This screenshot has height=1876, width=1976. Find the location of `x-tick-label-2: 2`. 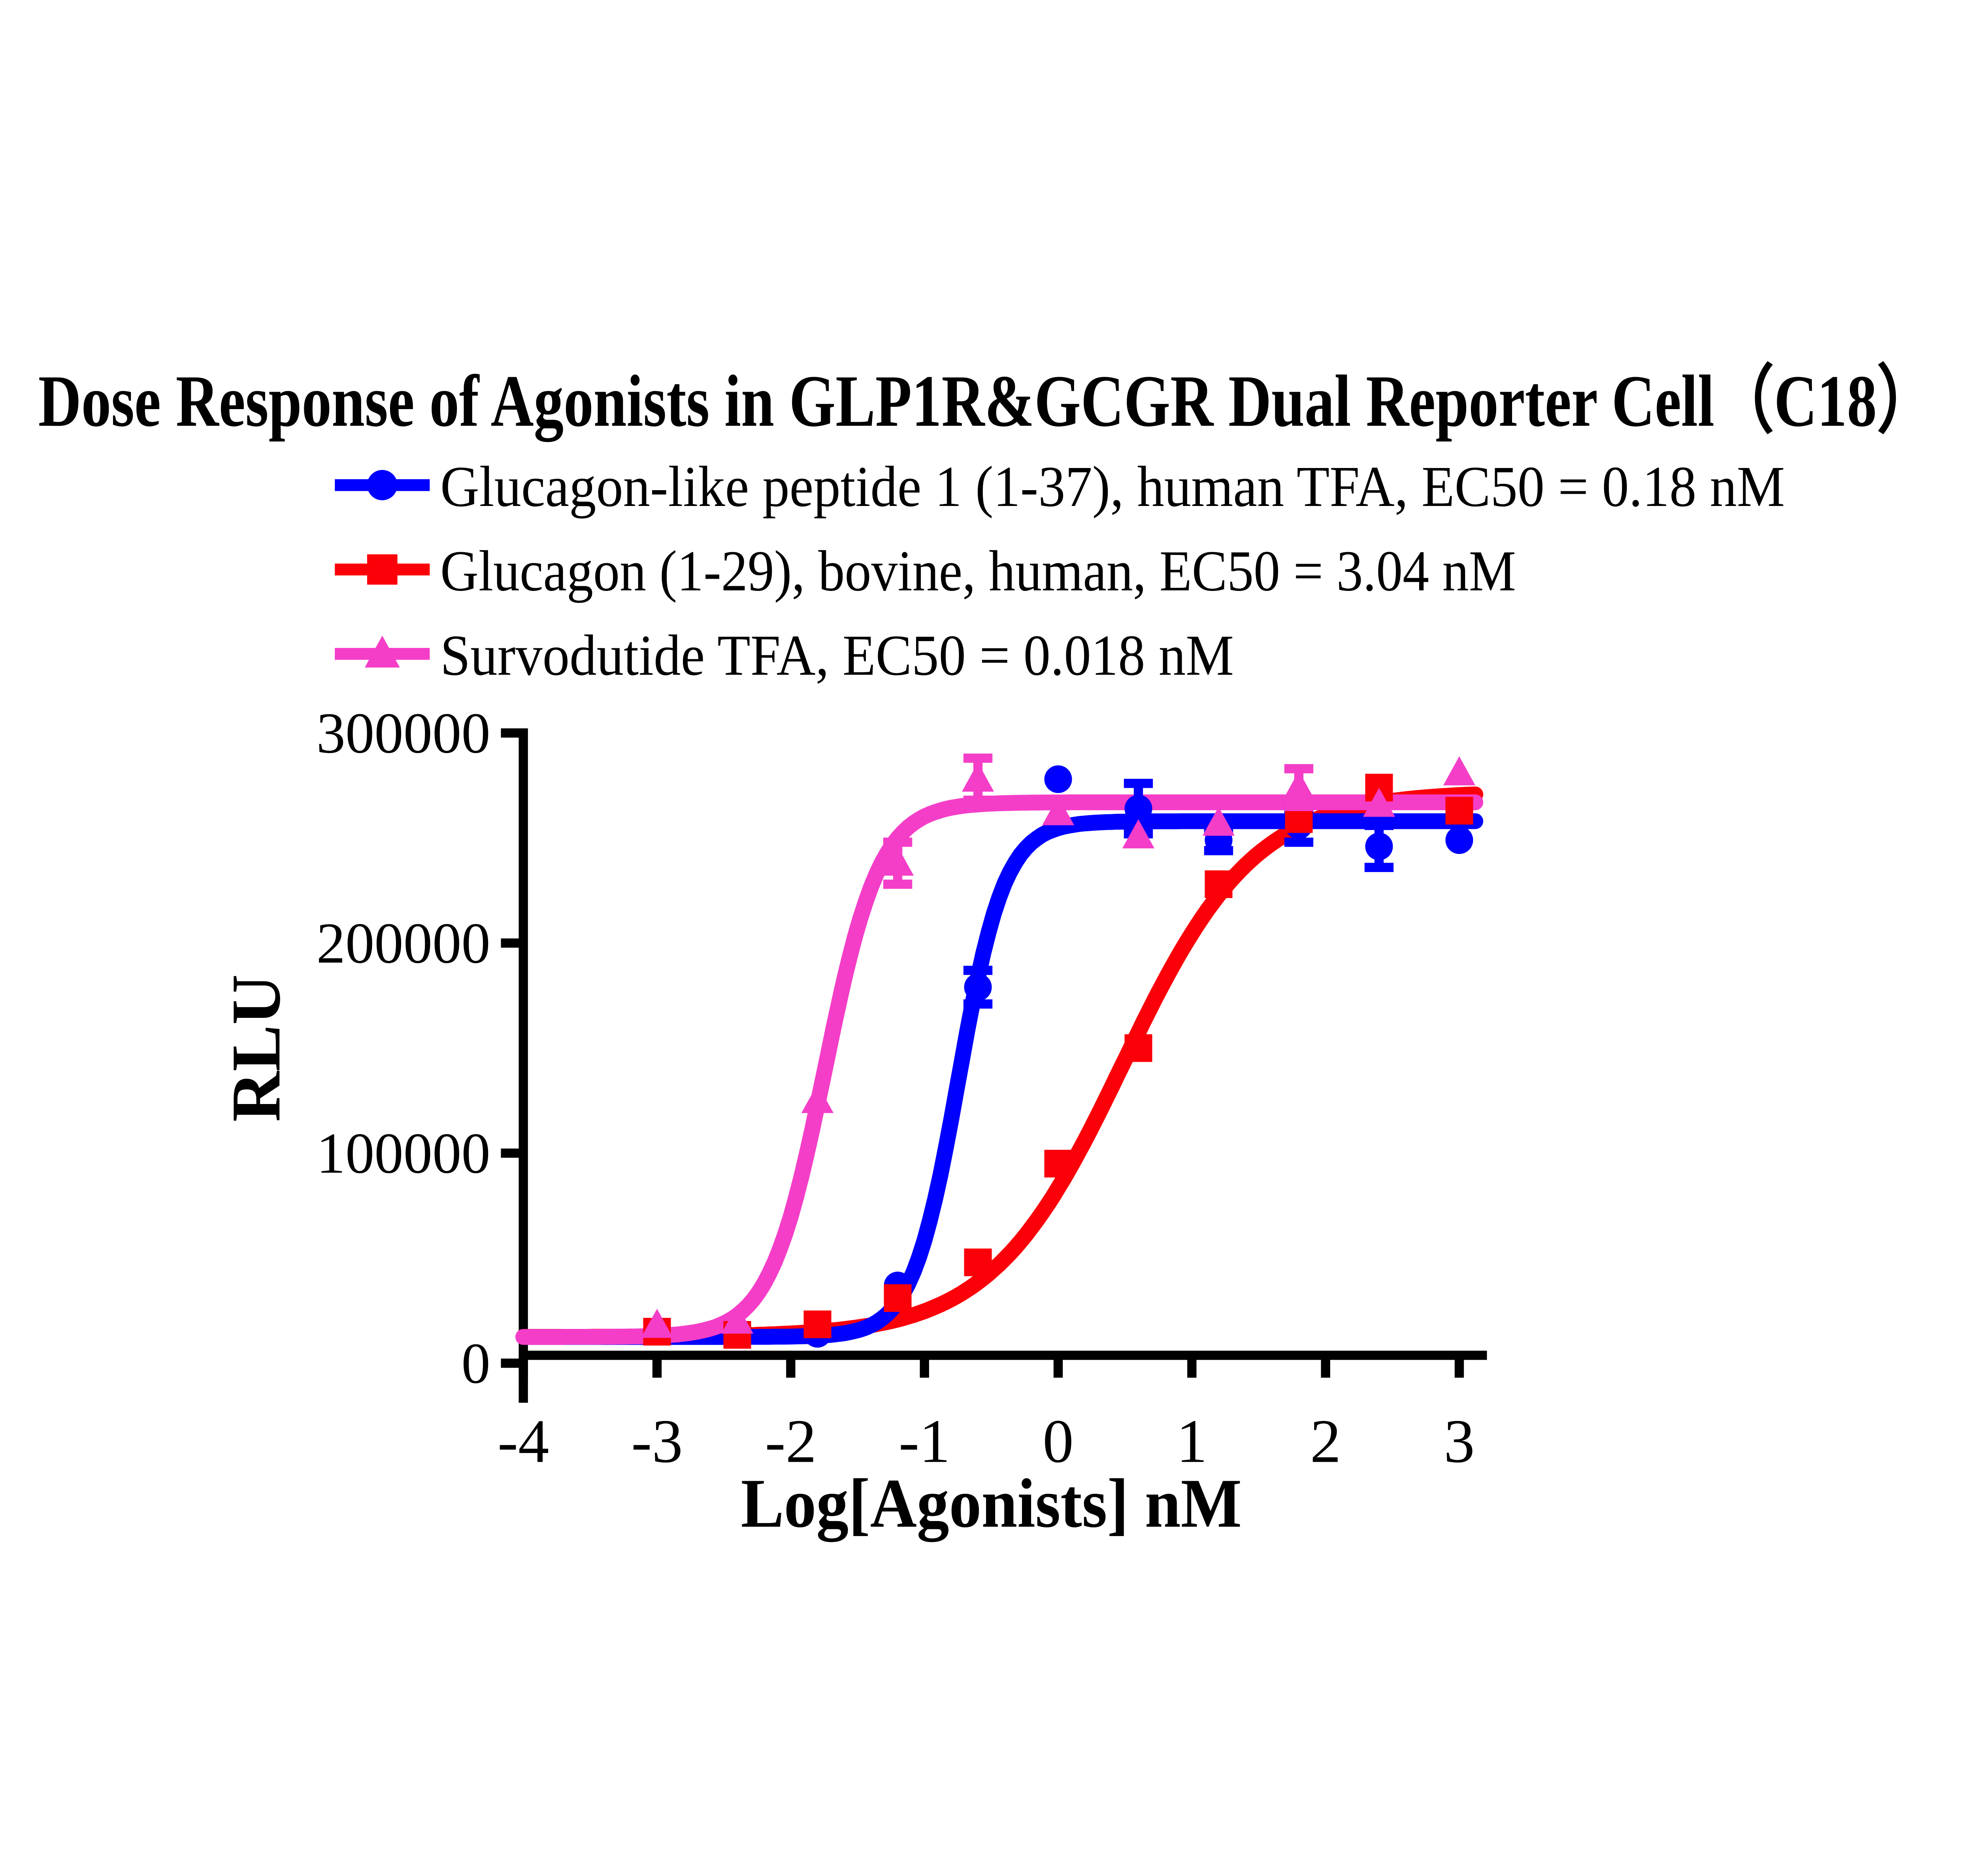

x-tick-label-2: 2 is located at coordinates (1325, 1442).